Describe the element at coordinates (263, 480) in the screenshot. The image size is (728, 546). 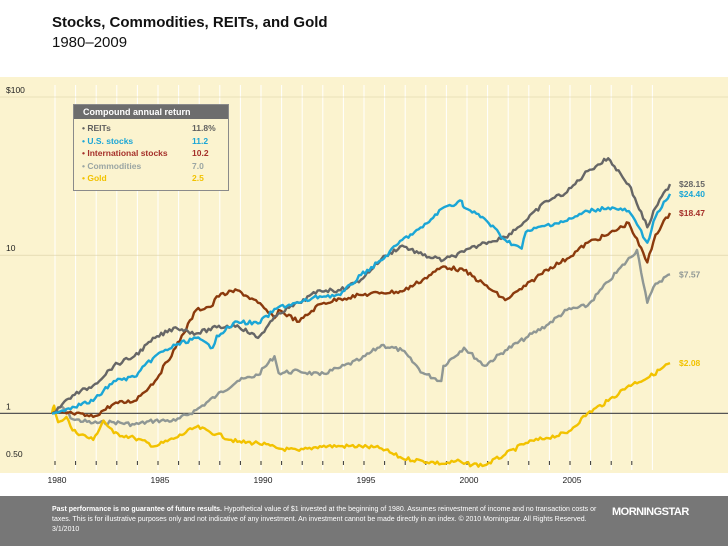
I see `x-tick-label: 1990` at that location.